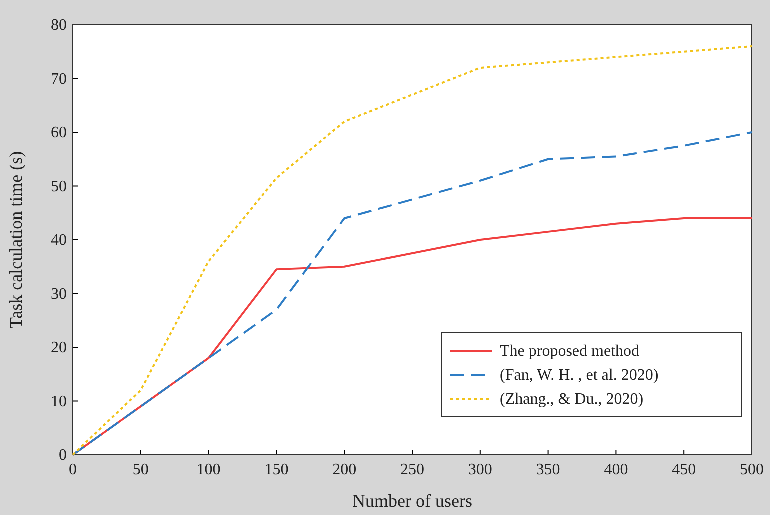 The image size is (770, 515). I want to click on y-axis-title: Task calculation time (s), so click(16, 240).